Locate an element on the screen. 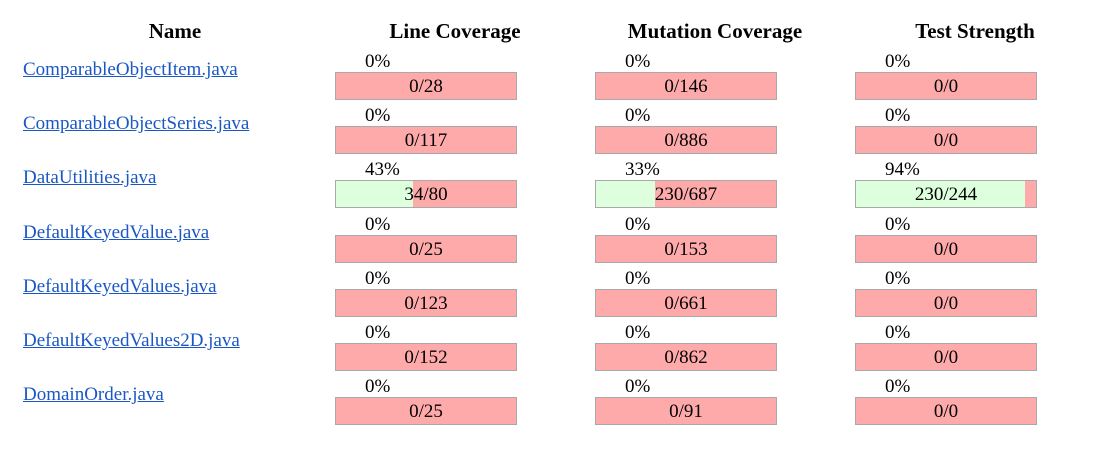 Image resolution: width=1101 pixels, height=468 pixels. mutation-coverage-percent: 33% is located at coordinates (642, 170).